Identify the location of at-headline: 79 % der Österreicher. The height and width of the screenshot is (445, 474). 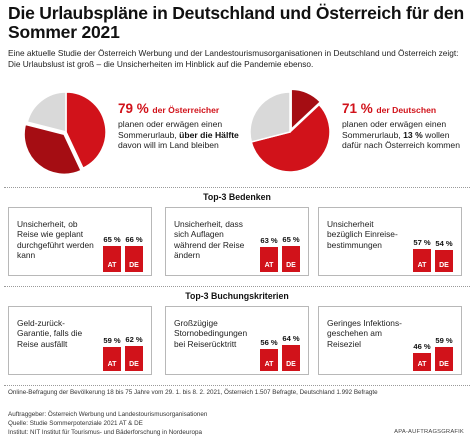
(180, 108).